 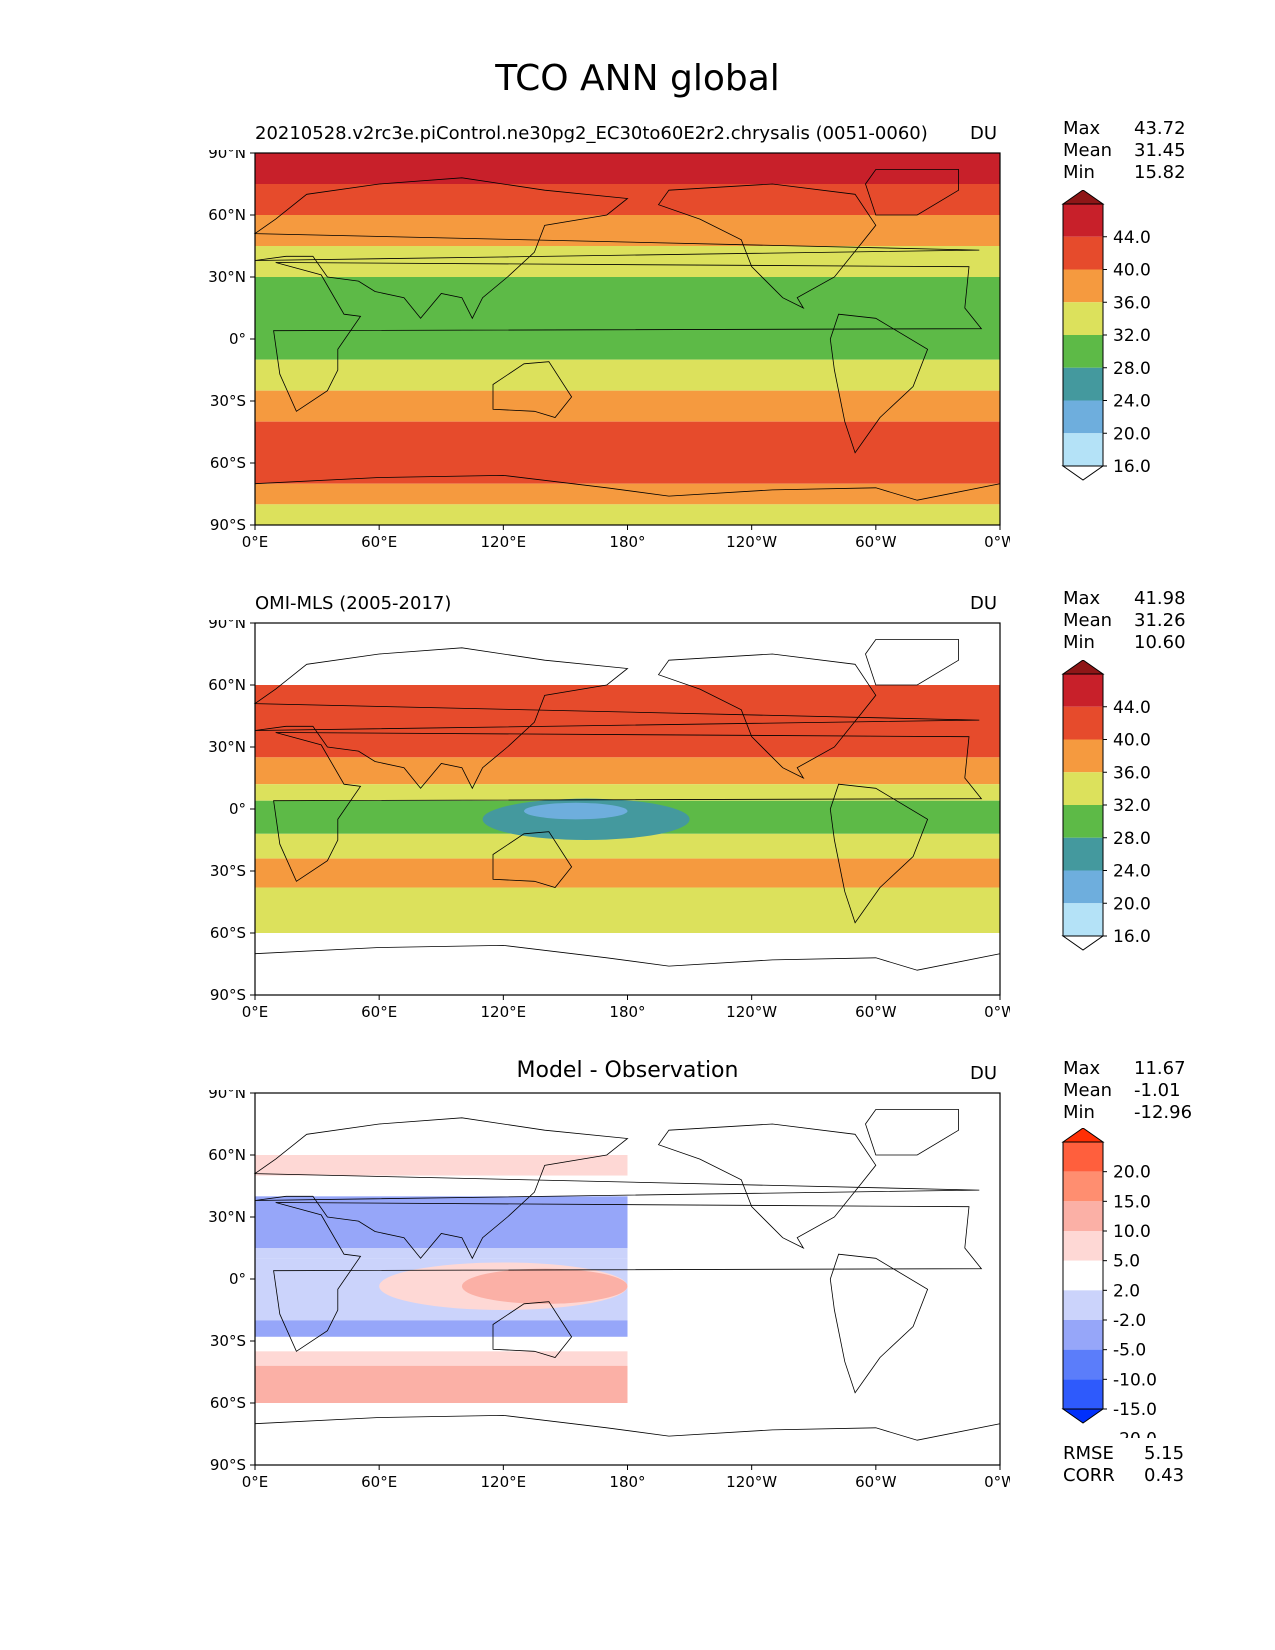 I want to click on lon-tick-label: 120°W, so click(x=751, y=541).